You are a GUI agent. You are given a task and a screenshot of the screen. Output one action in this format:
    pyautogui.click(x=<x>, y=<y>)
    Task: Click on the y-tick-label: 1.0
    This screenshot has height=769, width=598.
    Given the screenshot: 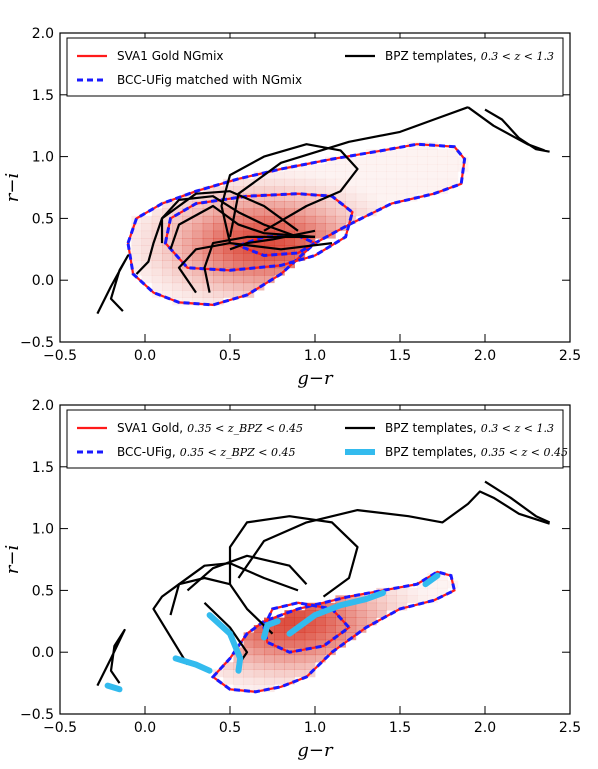 What is the action you would take?
    pyautogui.click(x=43, y=530)
    